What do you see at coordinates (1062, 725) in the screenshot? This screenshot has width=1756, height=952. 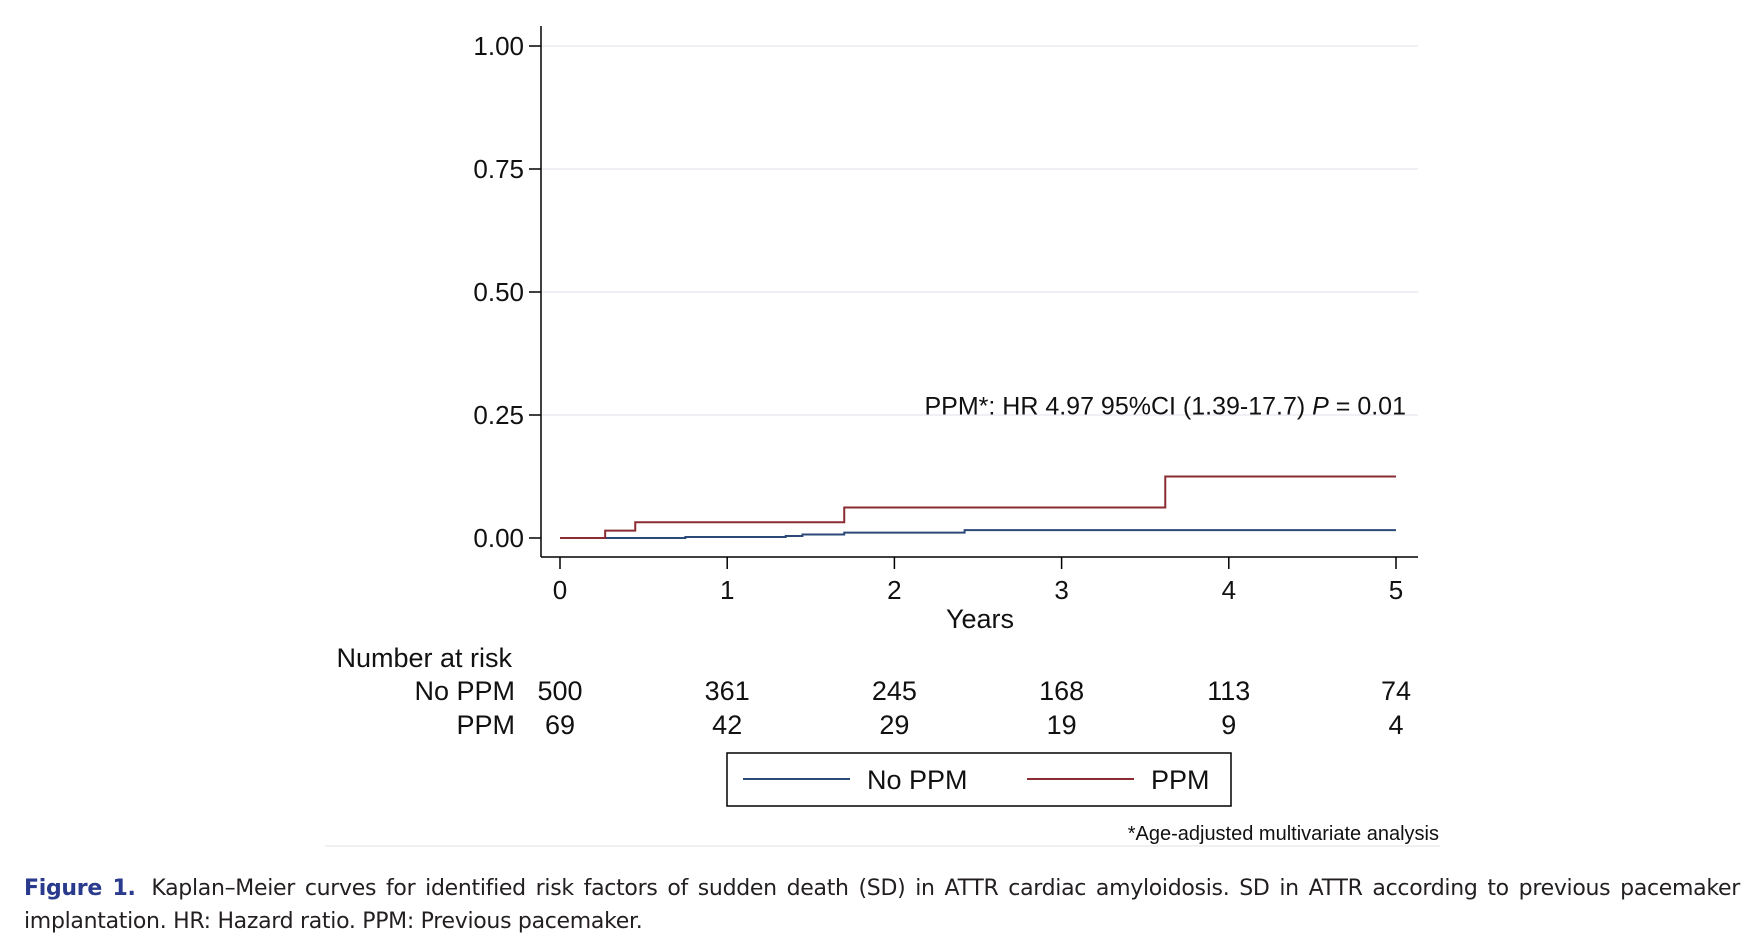 I see `risk-count: 19` at bounding box center [1062, 725].